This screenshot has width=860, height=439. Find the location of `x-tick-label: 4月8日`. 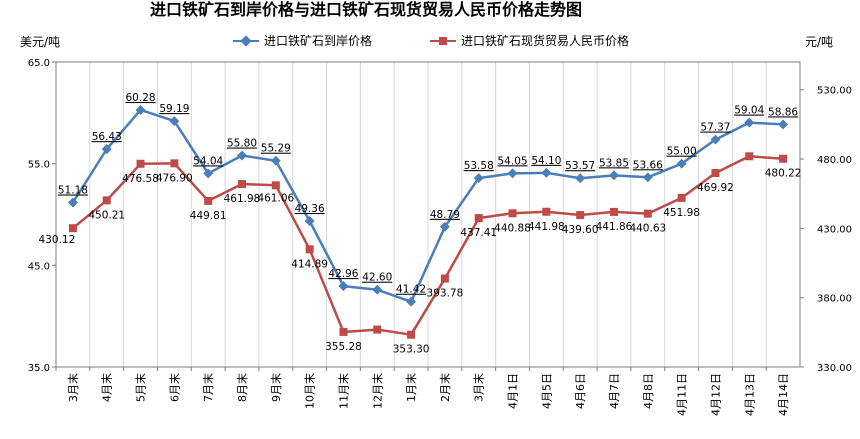

x-tick-label: 4月8日 is located at coordinates (648, 391).